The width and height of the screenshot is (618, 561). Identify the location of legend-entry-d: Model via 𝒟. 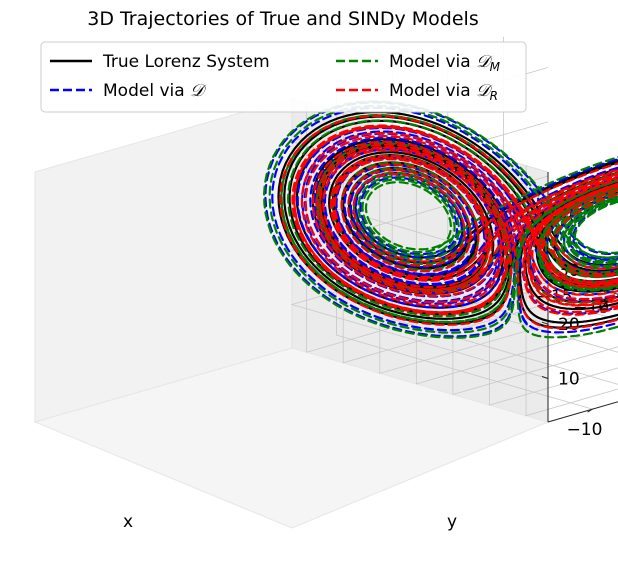
(128, 91).